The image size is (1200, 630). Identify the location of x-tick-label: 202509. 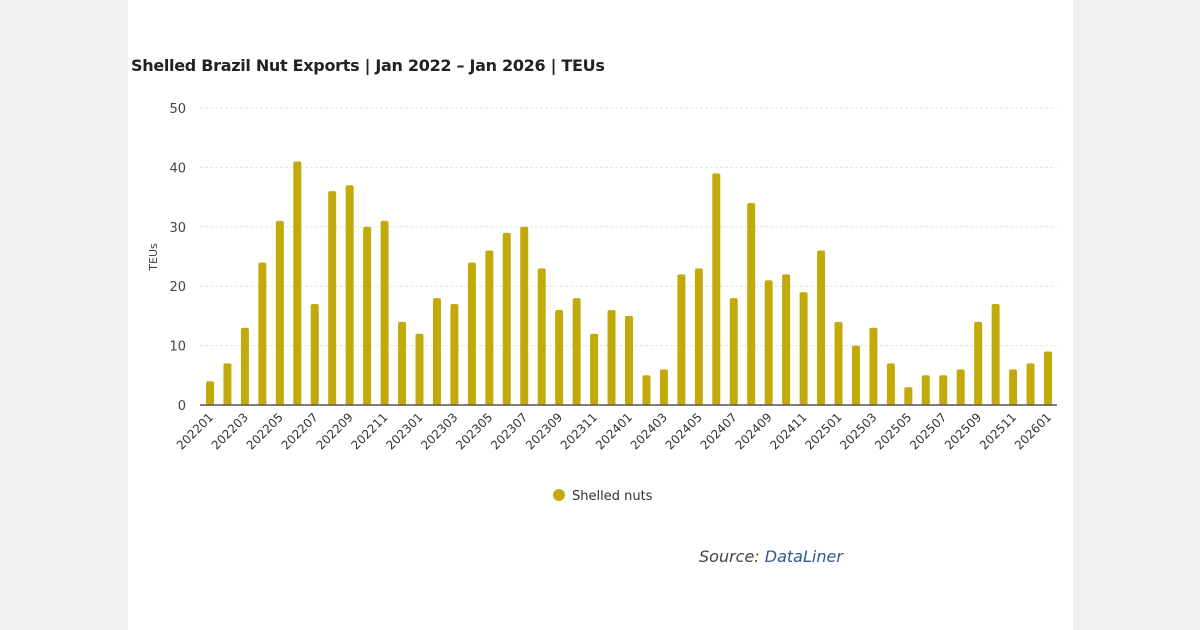
(963, 431).